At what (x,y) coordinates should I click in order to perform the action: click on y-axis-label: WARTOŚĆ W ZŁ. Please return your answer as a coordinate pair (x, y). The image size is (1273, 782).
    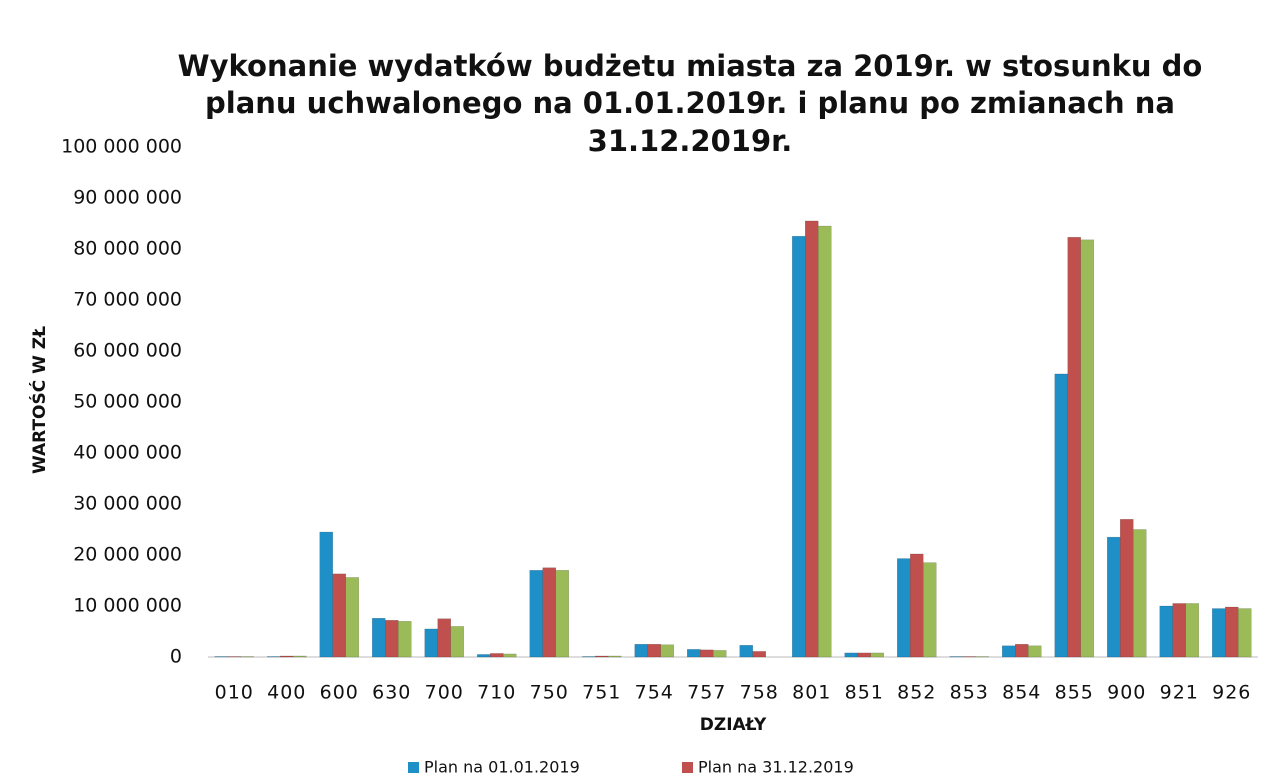
    Looking at the image, I should click on (39, 400).